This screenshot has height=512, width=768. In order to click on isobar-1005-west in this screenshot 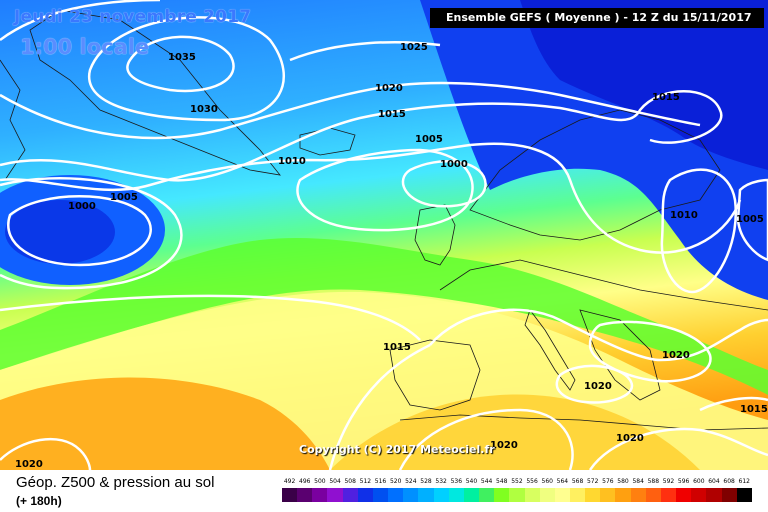, I will do `click(91, 233)`.